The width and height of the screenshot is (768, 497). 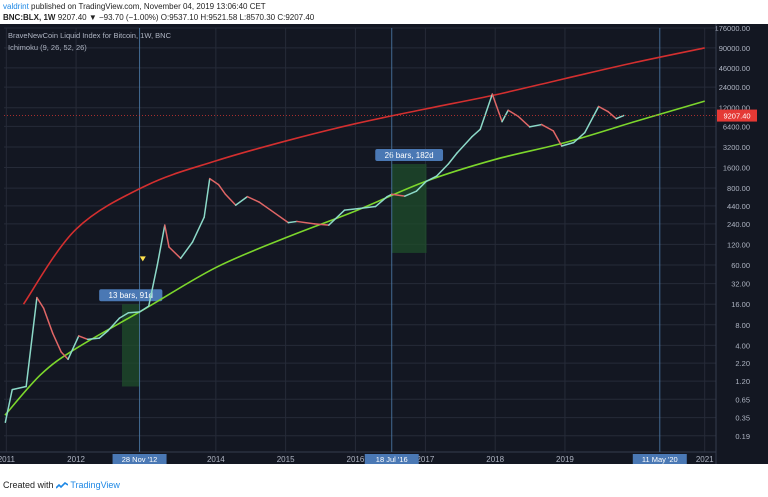 I want to click on created-with-text: Created with, so click(x=28, y=485).